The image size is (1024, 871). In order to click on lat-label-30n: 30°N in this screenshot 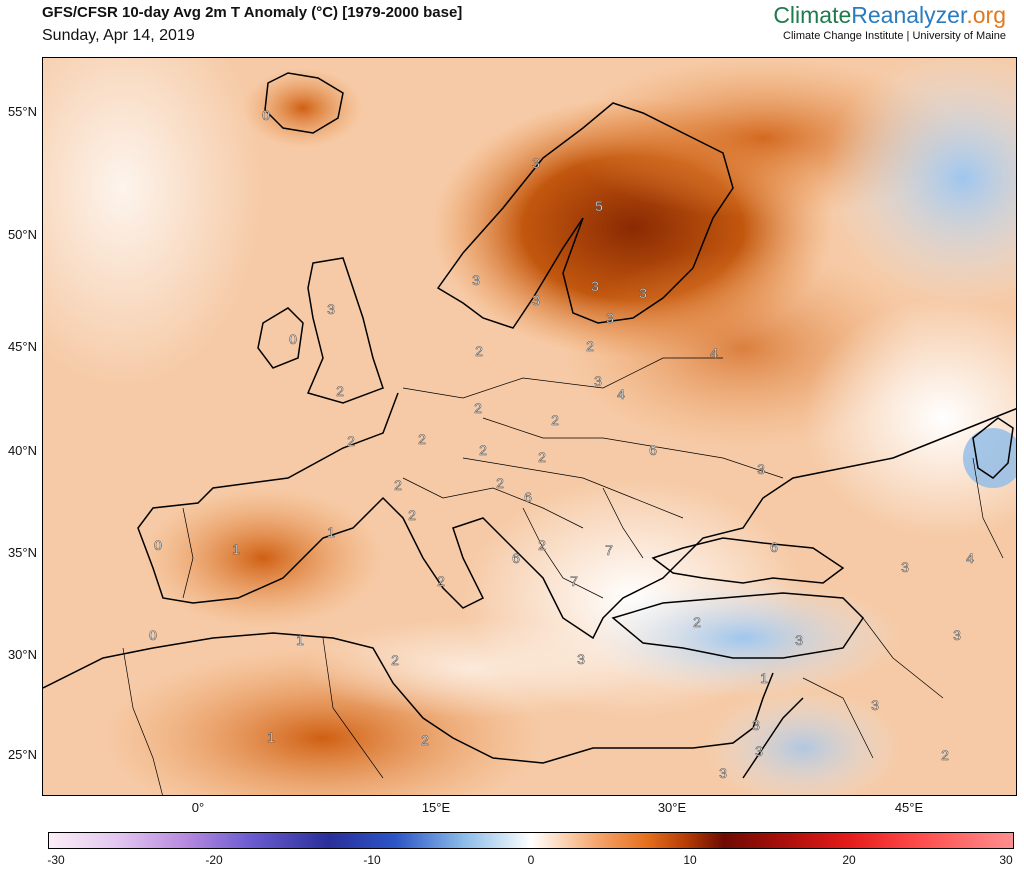, I will do `click(22, 654)`.